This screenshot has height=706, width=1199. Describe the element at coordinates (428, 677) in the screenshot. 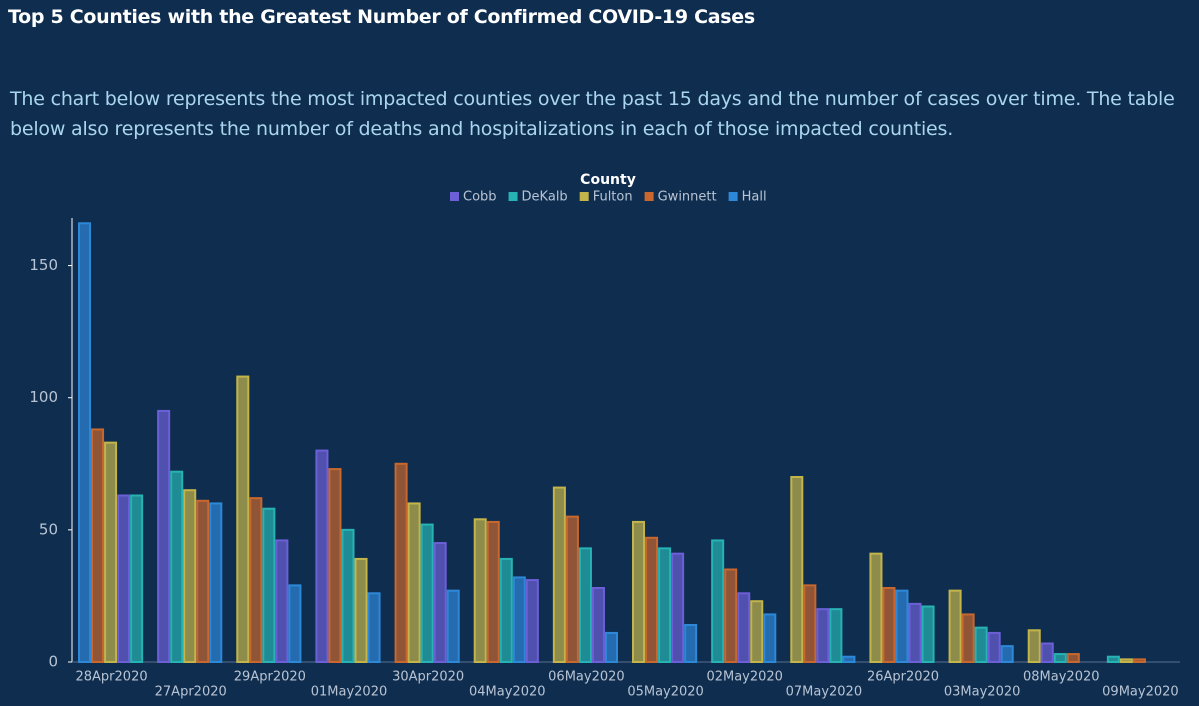

I see `x-tick-label: 30Apr2020` at that location.